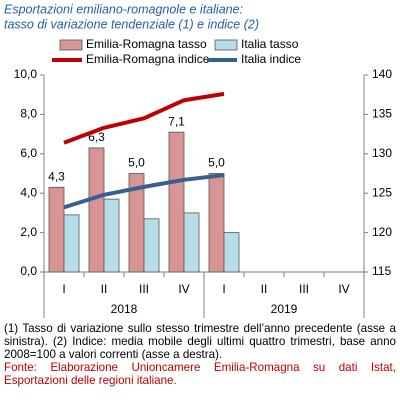 The image size is (400, 400). I want to click on y-tick-label: 6,0, so click(28, 153).